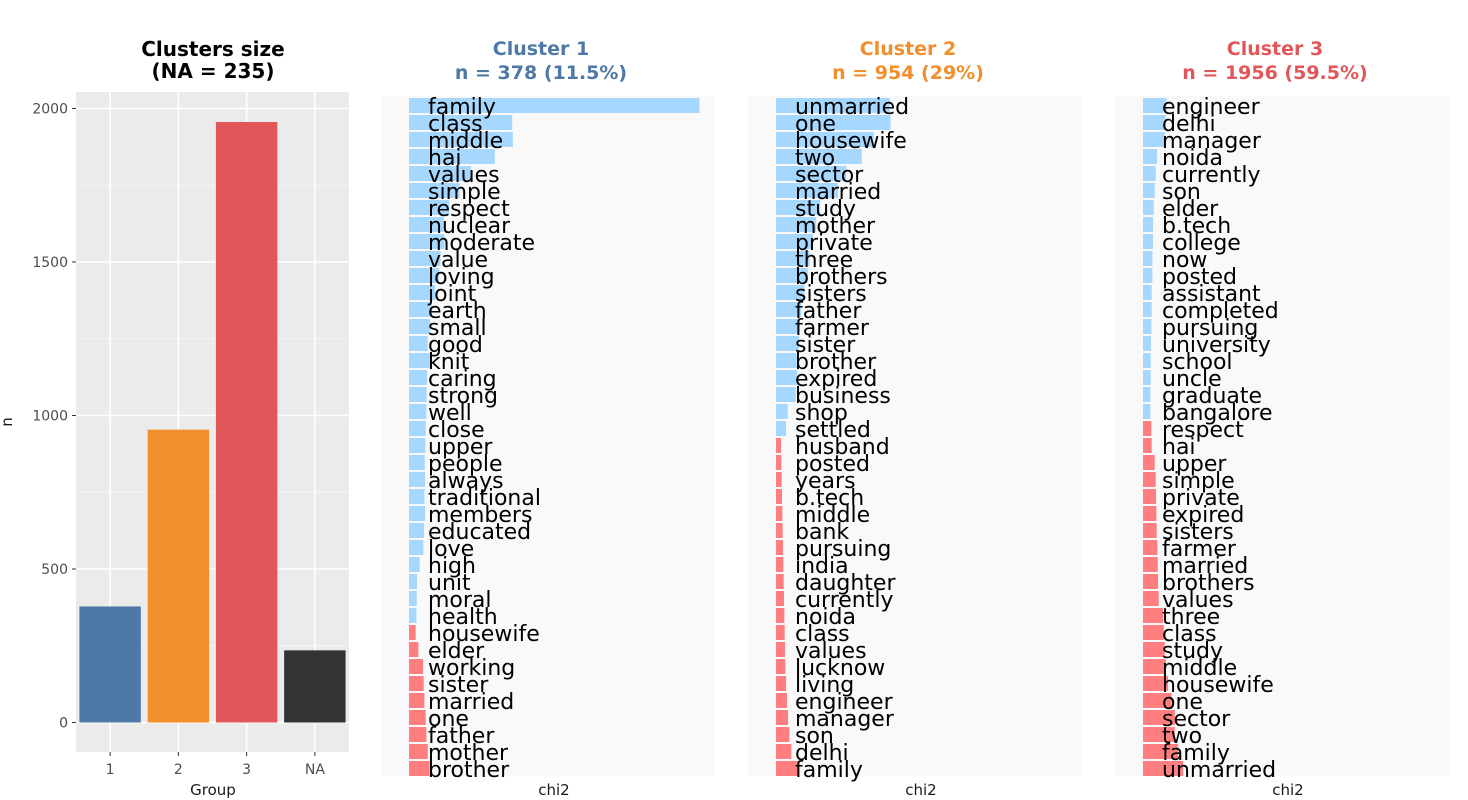  Describe the element at coordinates (844, 702) in the screenshot. I see `word-label-engineer: engineer` at that location.